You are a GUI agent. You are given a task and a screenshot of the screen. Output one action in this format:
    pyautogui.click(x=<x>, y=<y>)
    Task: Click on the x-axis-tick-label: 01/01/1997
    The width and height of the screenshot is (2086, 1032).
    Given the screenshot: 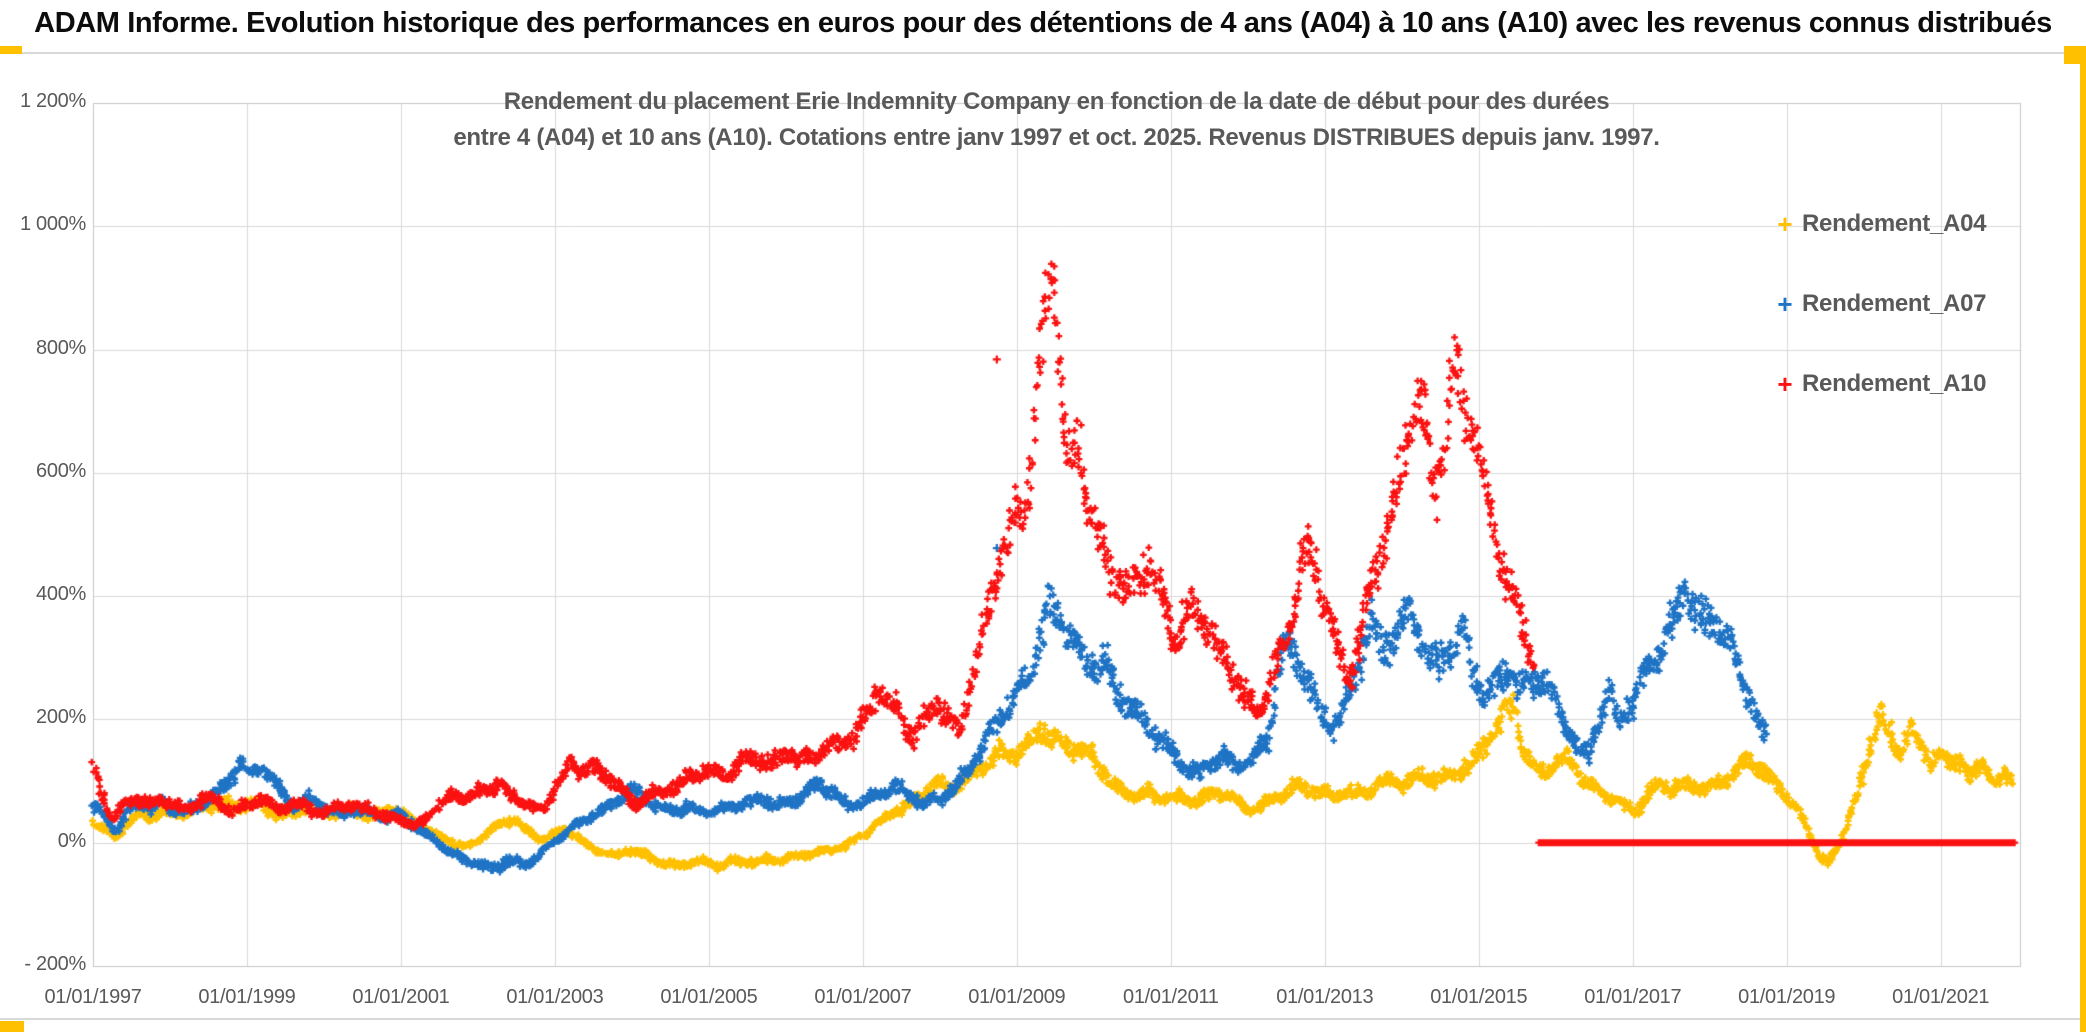 What is the action you would take?
    pyautogui.click(x=93, y=997)
    